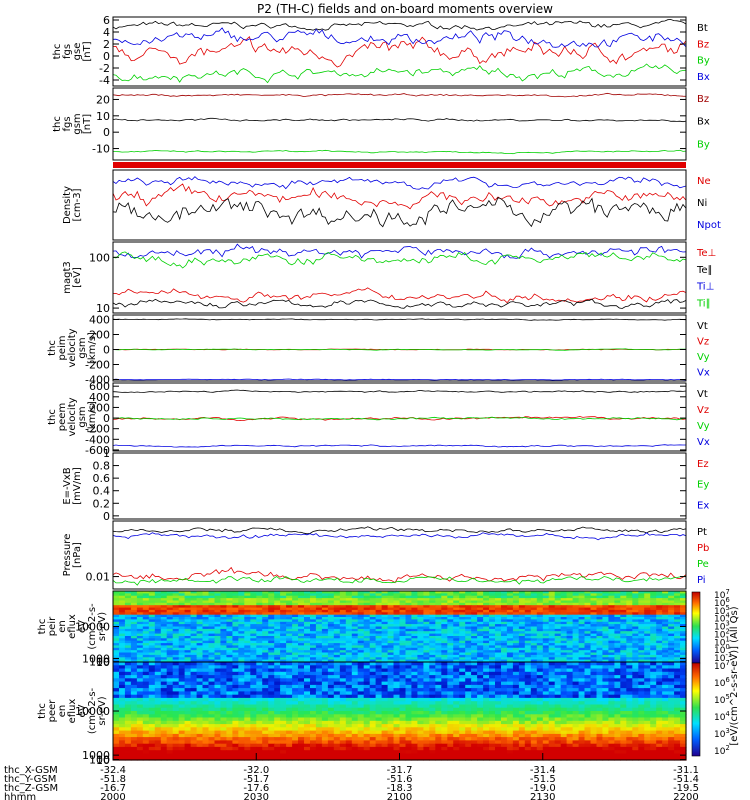 The width and height of the screenshot is (750, 800). Describe the element at coordinates (67, 555) in the screenshot. I see `y-axis-label: Pressure` at that location.